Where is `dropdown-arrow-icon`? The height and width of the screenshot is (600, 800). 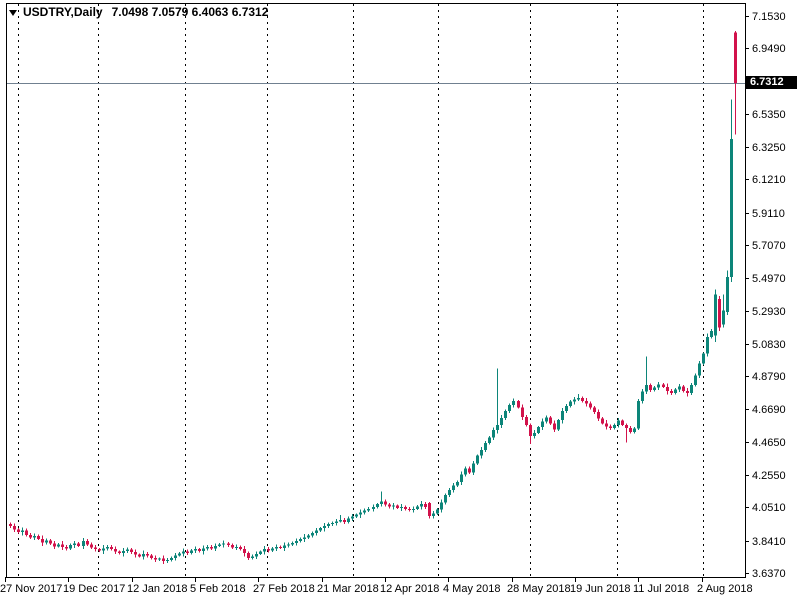 dropdown-arrow-icon is located at coordinates (13, 12).